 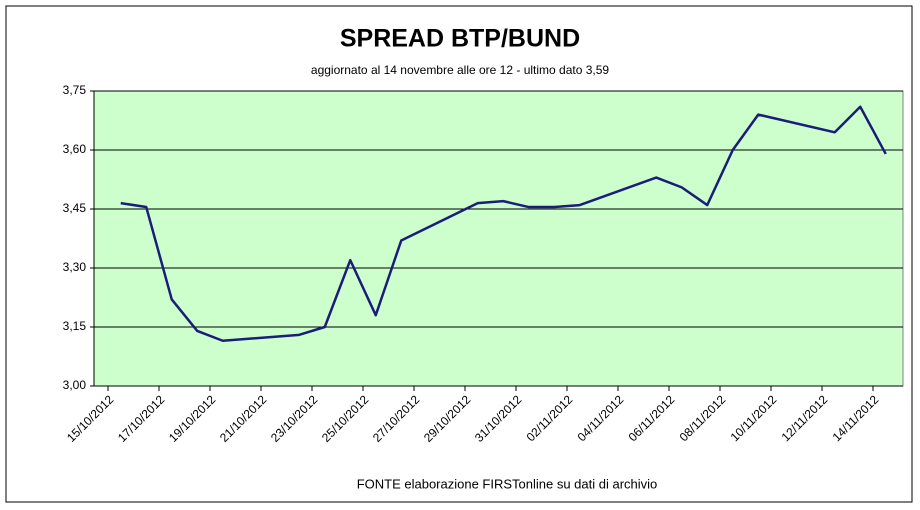 What do you see at coordinates (75, 149) in the screenshot?
I see `y-tick-label: 3,60` at bounding box center [75, 149].